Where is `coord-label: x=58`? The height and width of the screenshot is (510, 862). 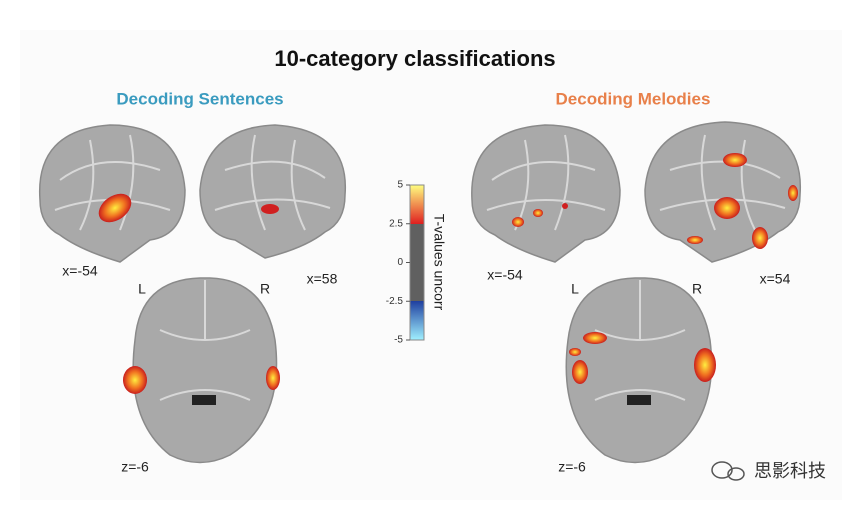 coord-label: x=58 is located at coordinates (322, 279).